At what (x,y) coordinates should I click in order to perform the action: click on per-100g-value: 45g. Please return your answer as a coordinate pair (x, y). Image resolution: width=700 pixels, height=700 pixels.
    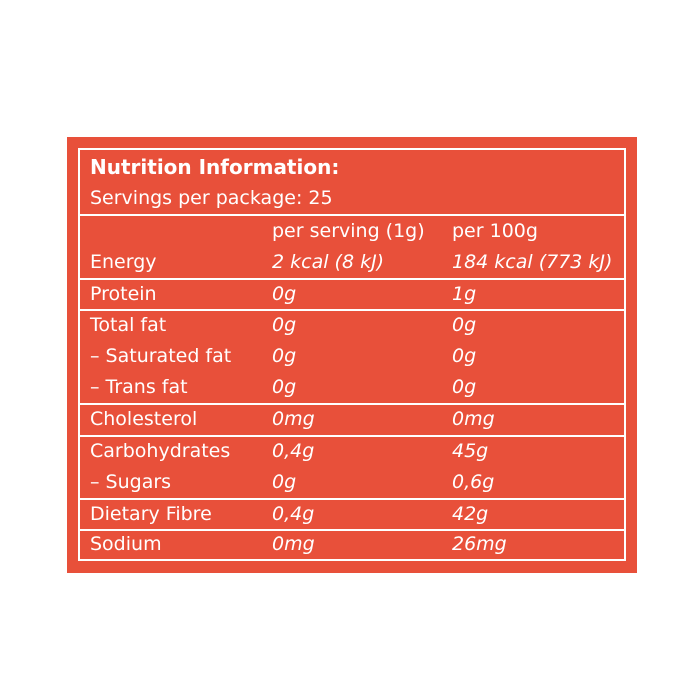
    Looking at the image, I should click on (470, 451).